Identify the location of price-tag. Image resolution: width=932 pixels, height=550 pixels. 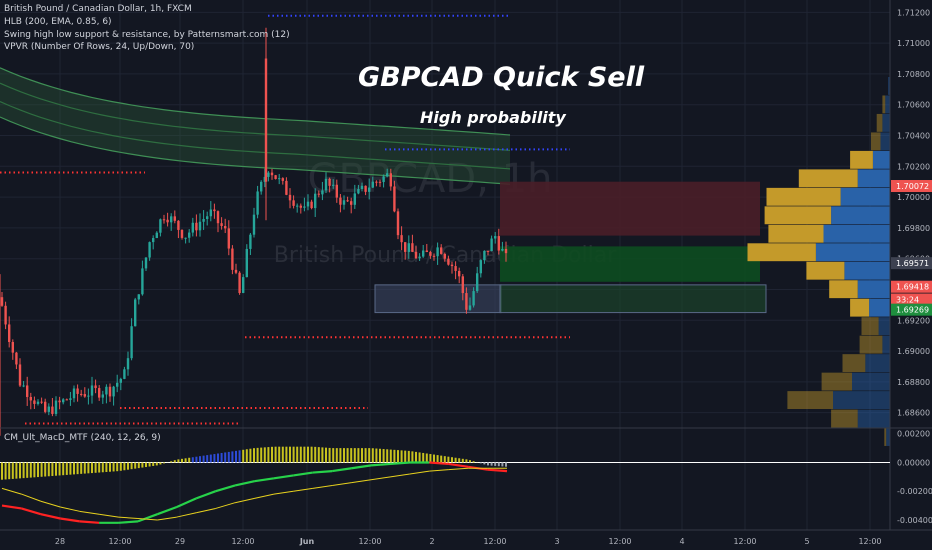
(911, 186).